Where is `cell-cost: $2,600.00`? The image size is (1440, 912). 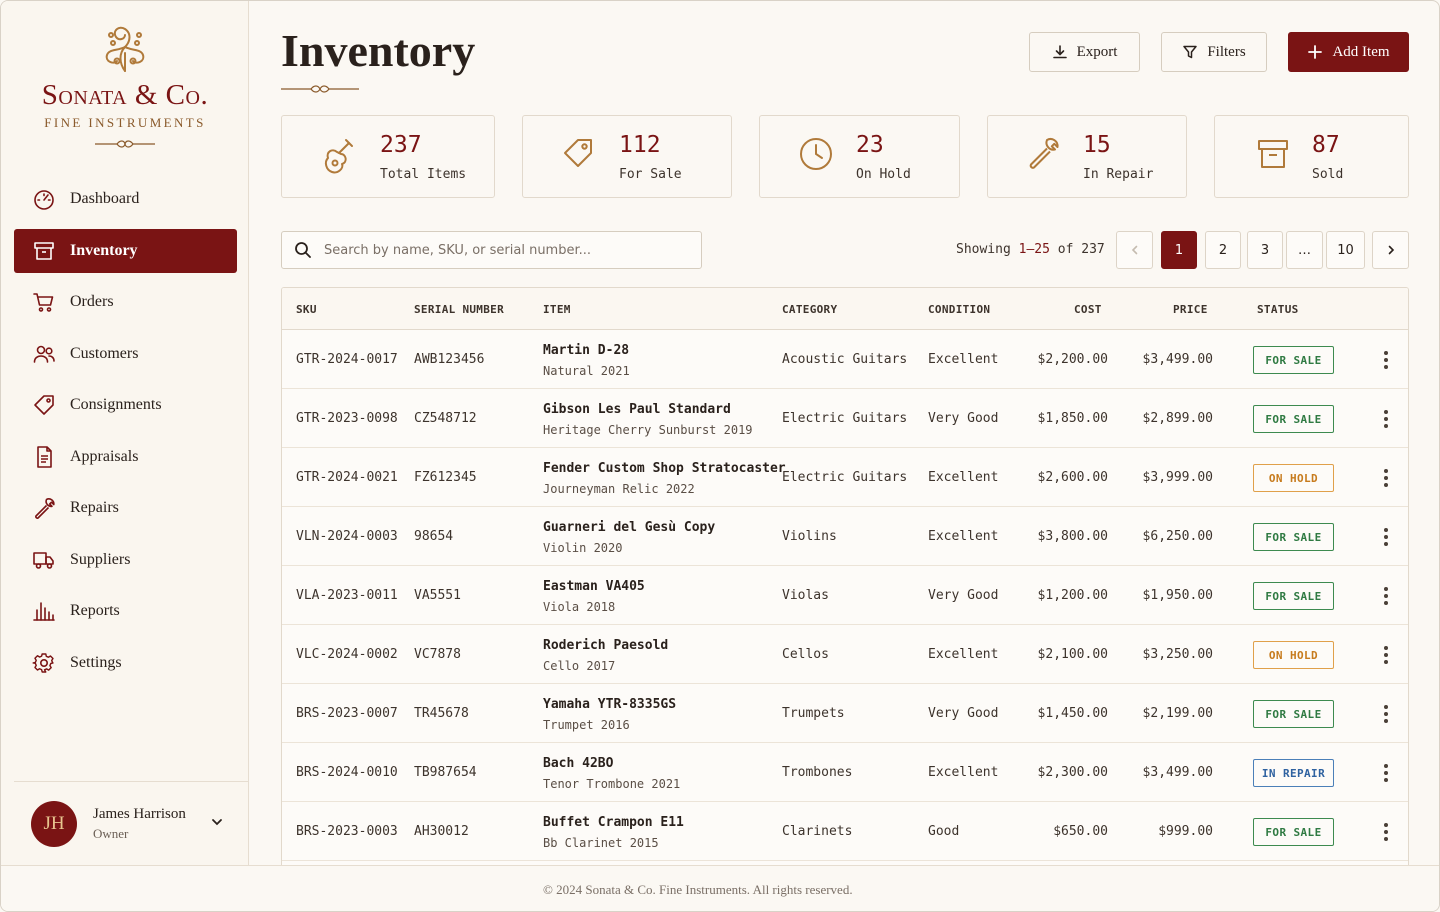 cell-cost: $2,600.00 is located at coordinates (1072, 477).